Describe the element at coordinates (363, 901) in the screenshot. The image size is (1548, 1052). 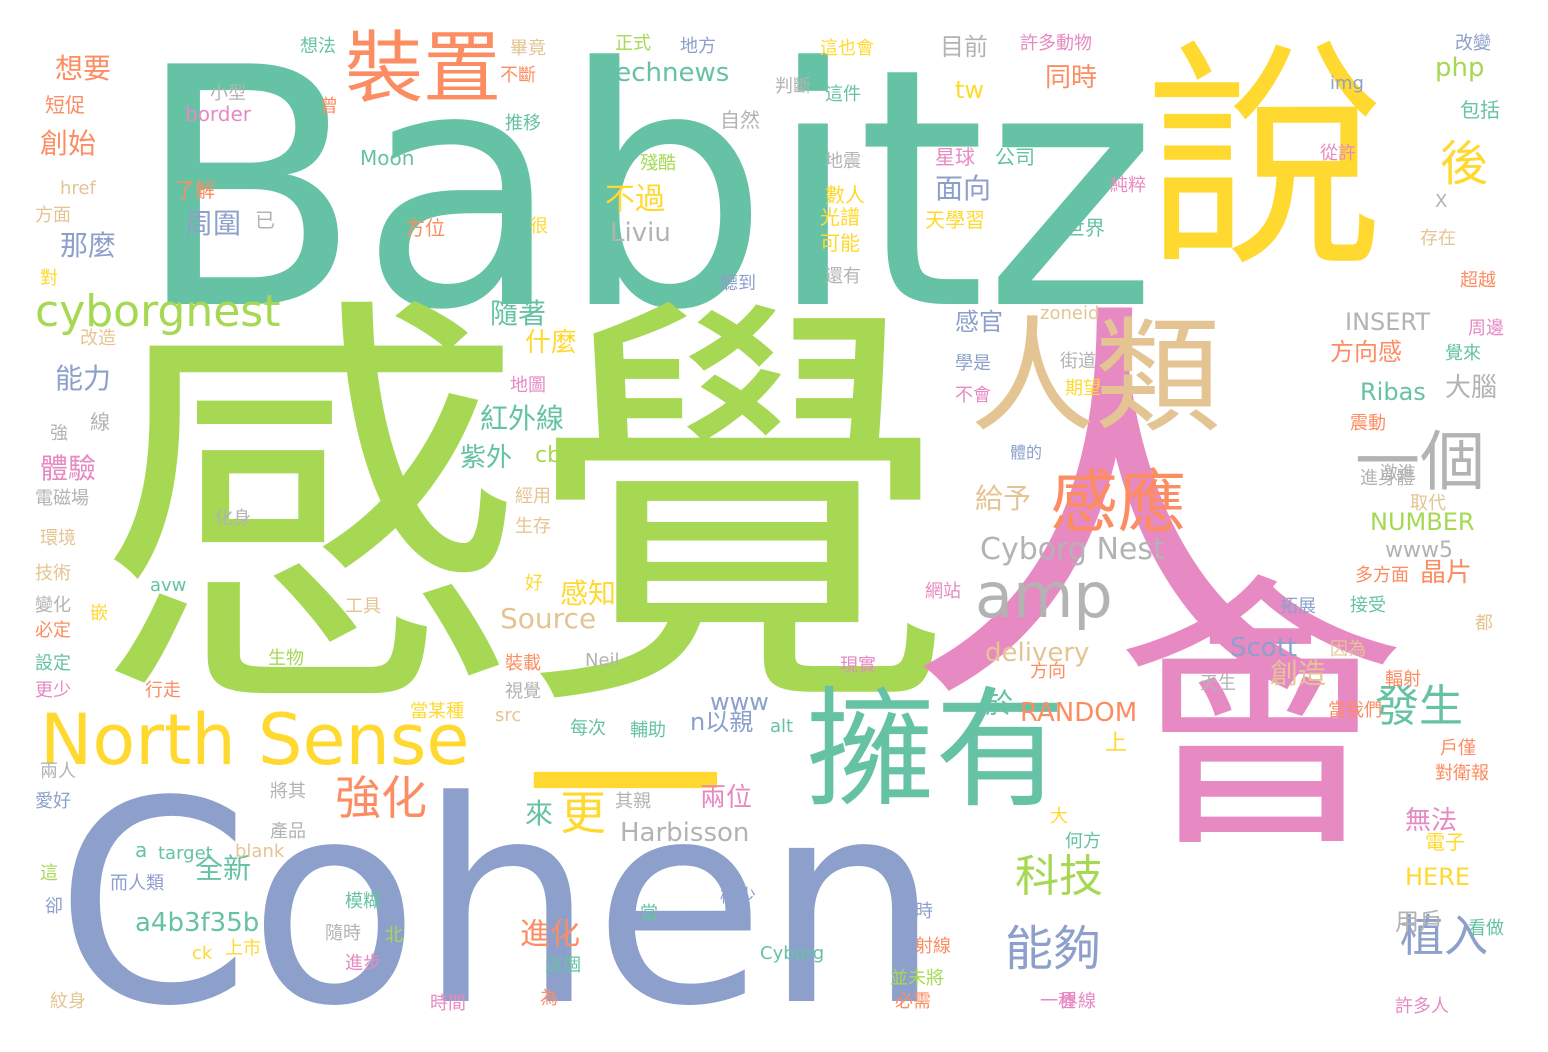
I see `word-180: 模糊` at that location.